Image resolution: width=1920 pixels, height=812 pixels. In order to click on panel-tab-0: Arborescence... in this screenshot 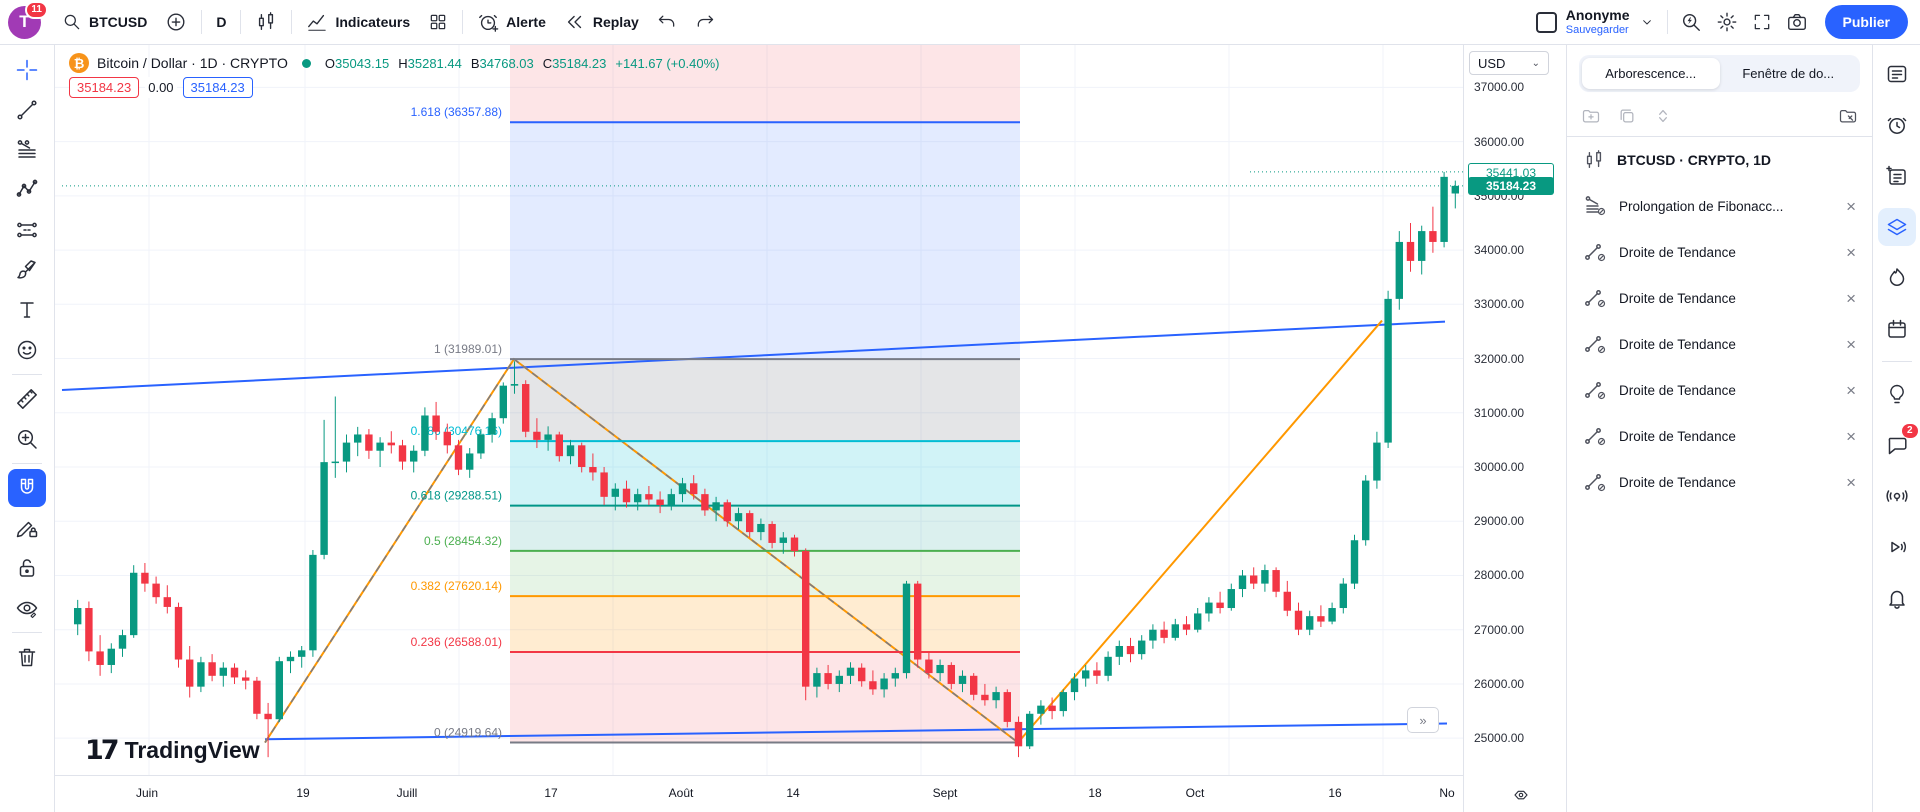, I will do `click(1651, 73)`.